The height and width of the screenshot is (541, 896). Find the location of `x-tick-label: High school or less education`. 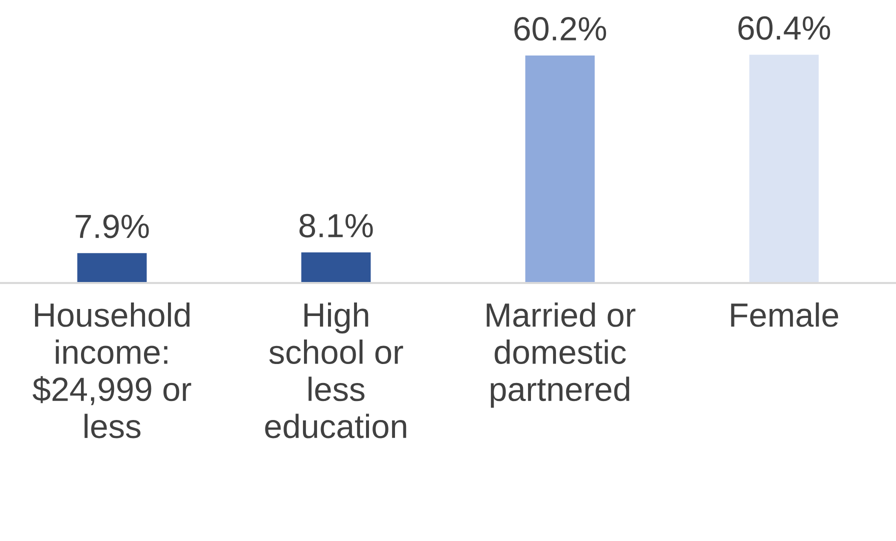

x-tick-label: High school or less education is located at coordinates (335, 370).